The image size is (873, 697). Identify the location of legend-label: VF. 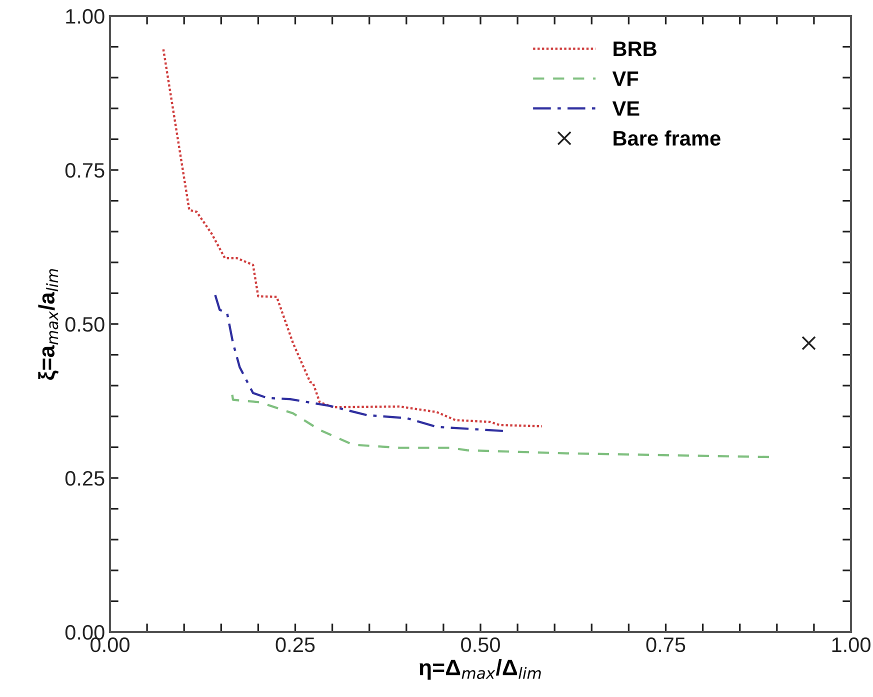
(625, 79).